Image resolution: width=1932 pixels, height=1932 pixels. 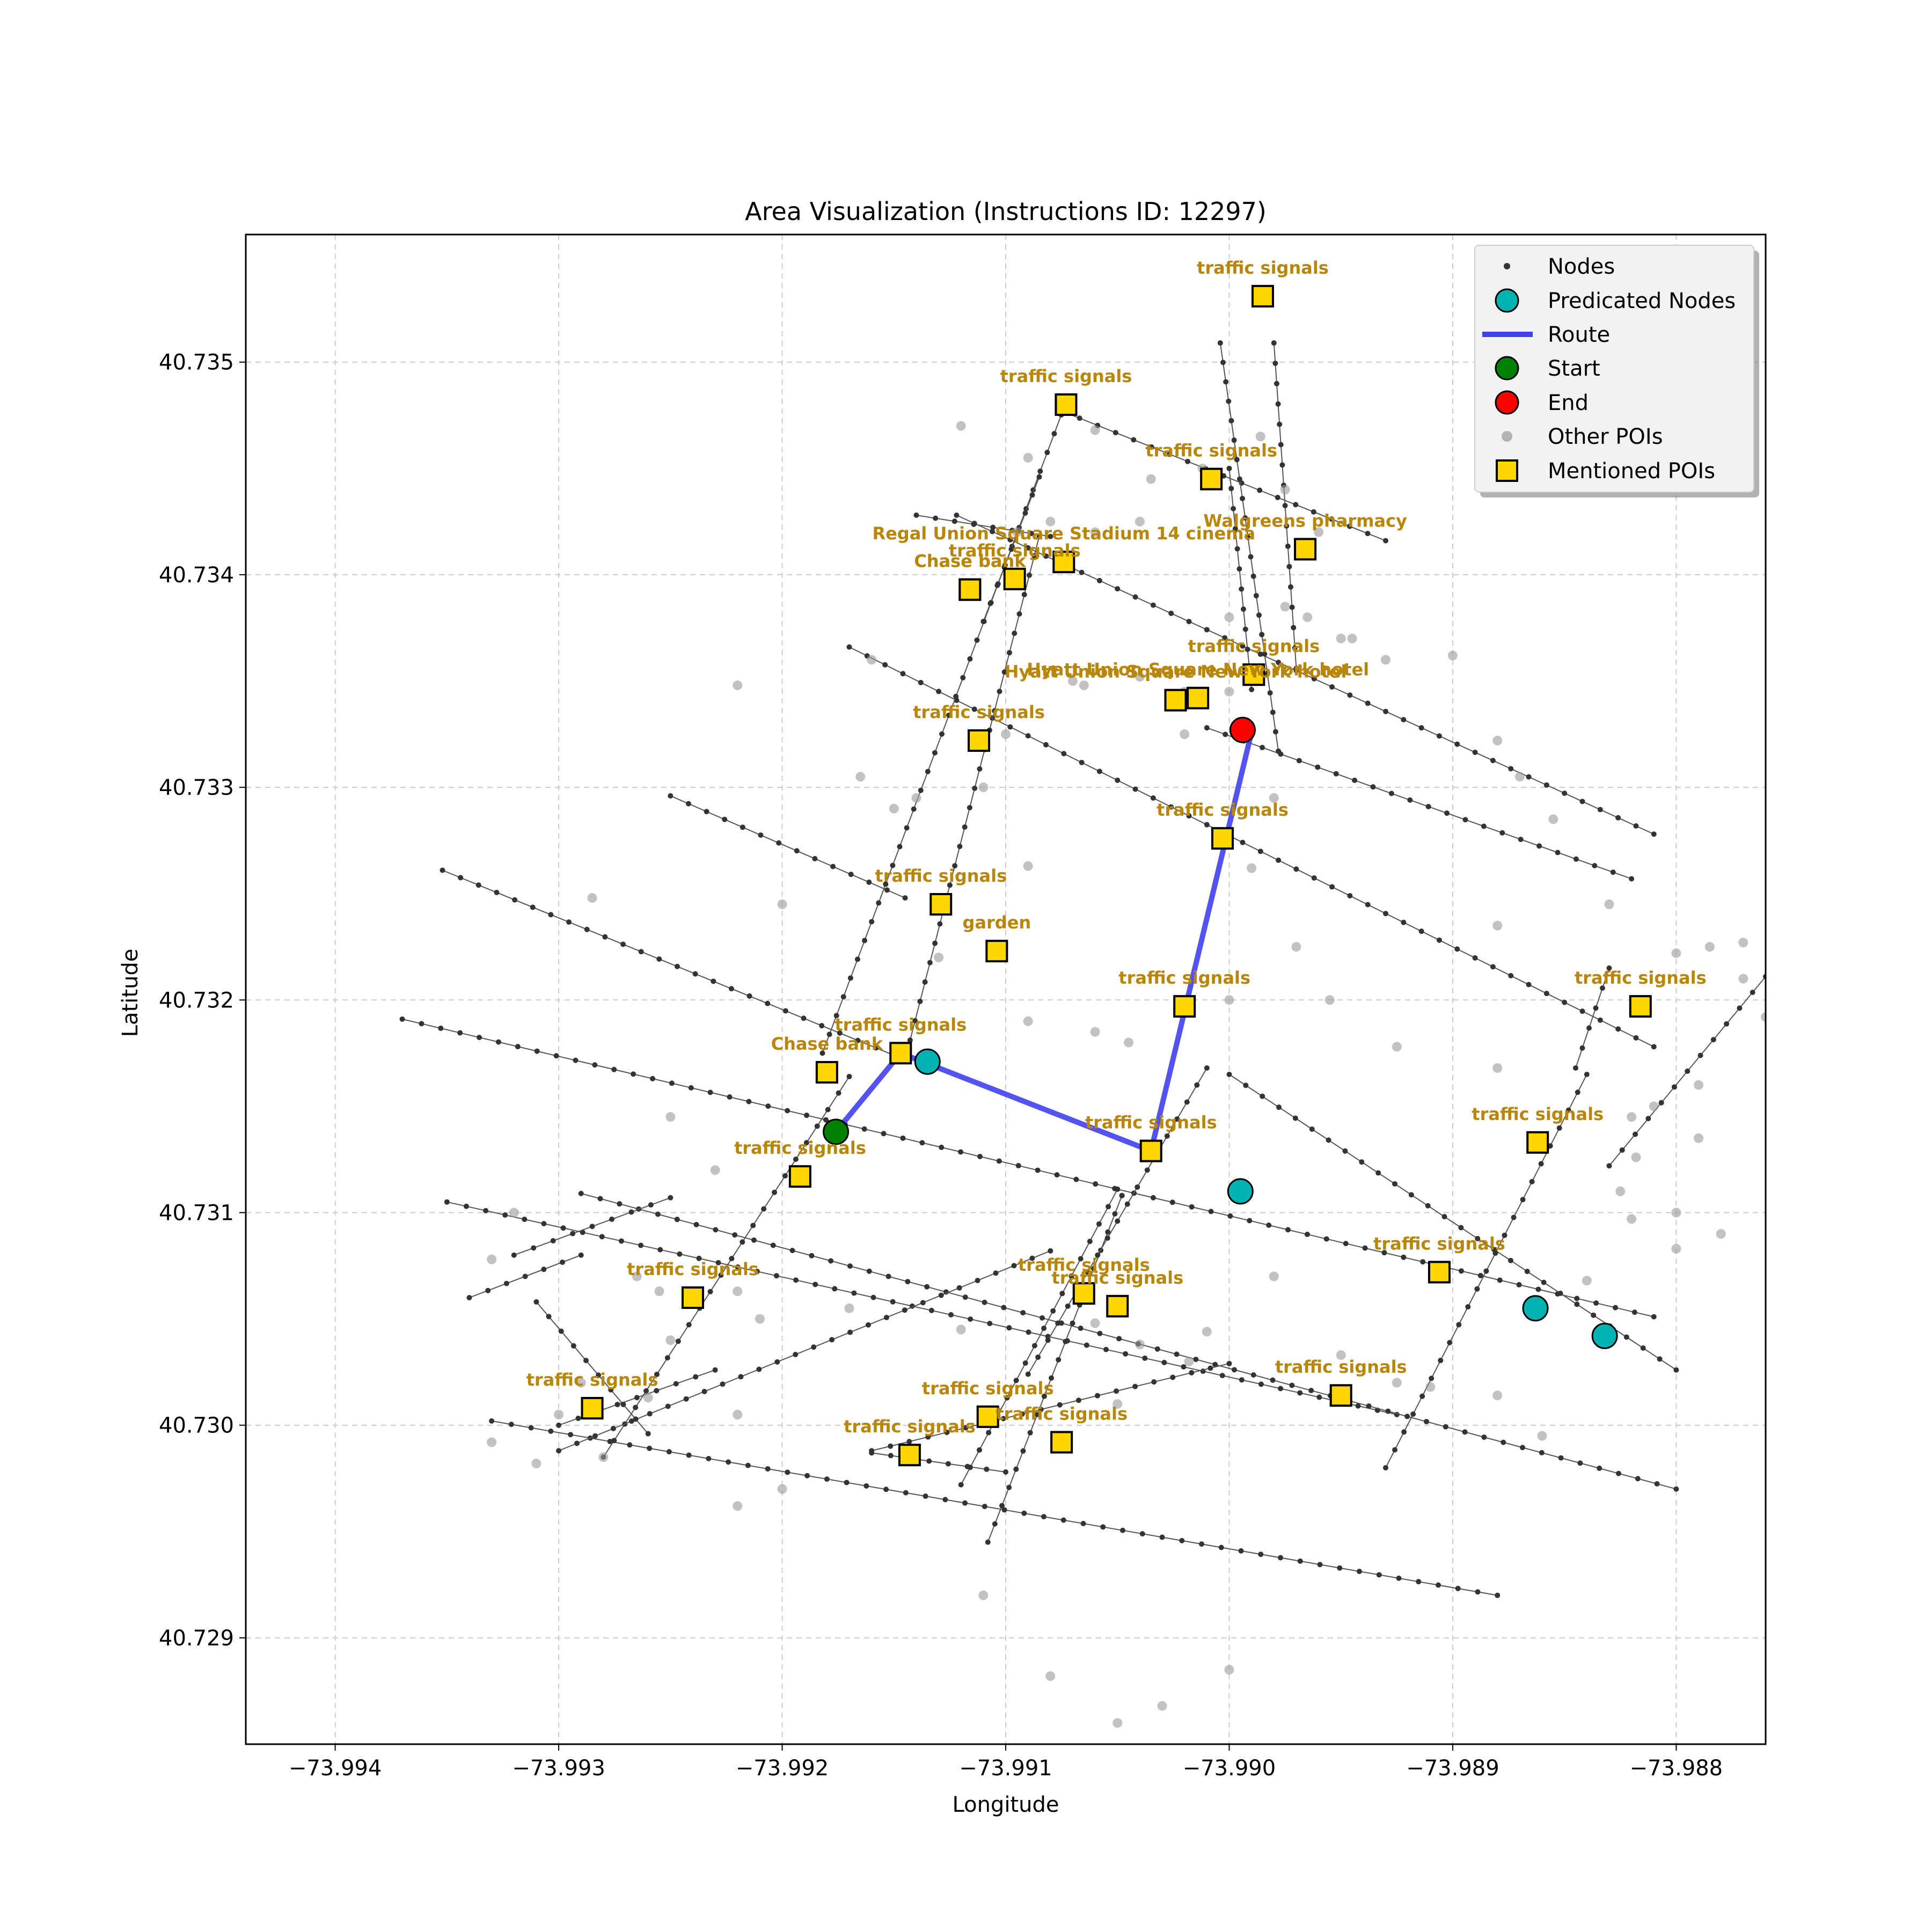 What do you see at coordinates (1006, 1804) in the screenshot?
I see `x-axis-label: Longitude` at bounding box center [1006, 1804].